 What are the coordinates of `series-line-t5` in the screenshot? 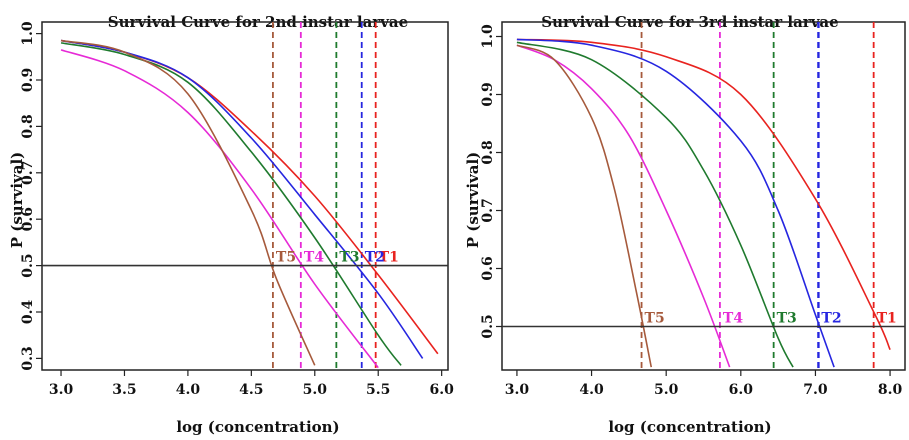 It's located at (584, 206).